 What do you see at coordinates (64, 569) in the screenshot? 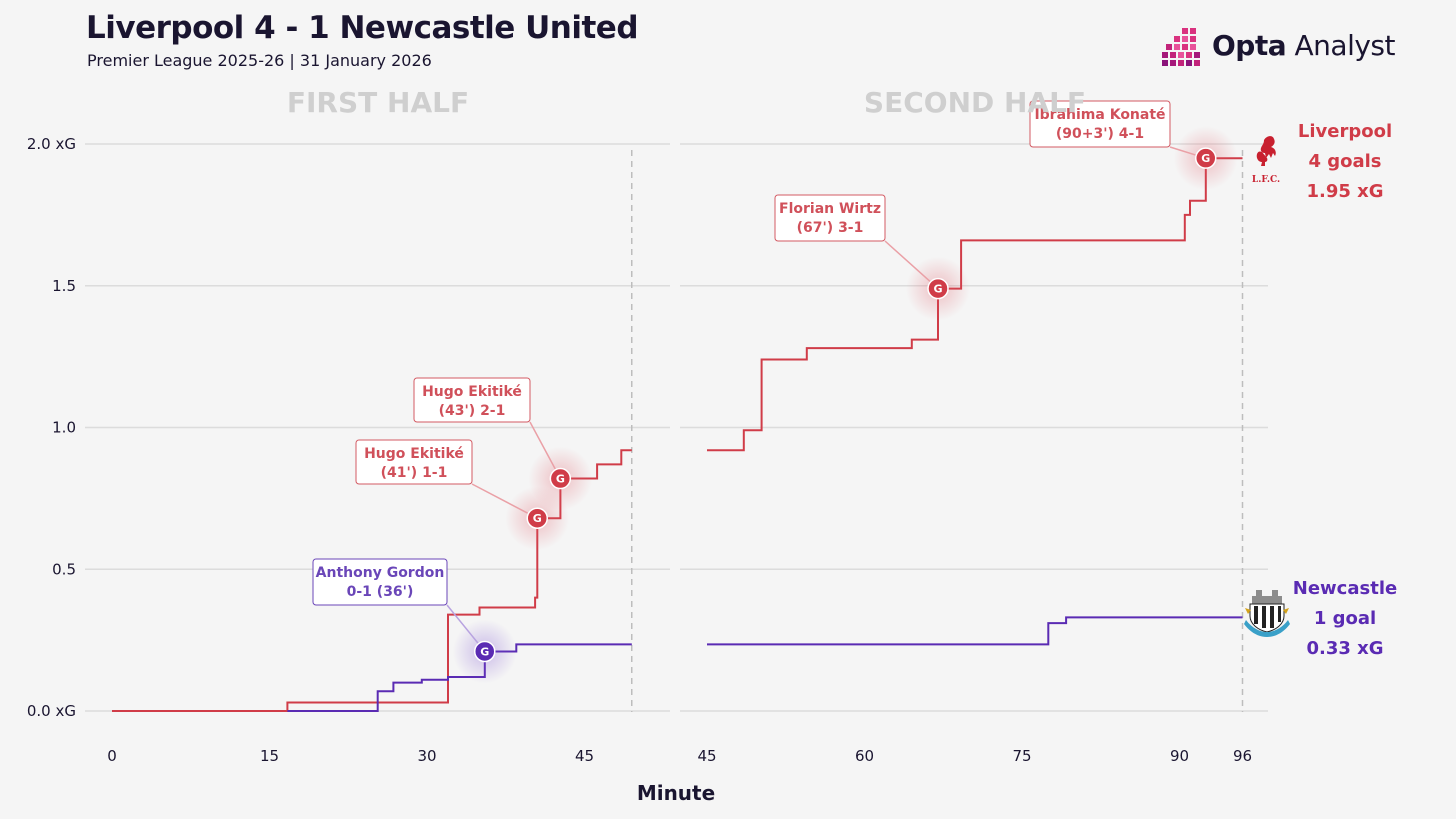
I see `y-tick-label: 0.5` at bounding box center [64, 569].